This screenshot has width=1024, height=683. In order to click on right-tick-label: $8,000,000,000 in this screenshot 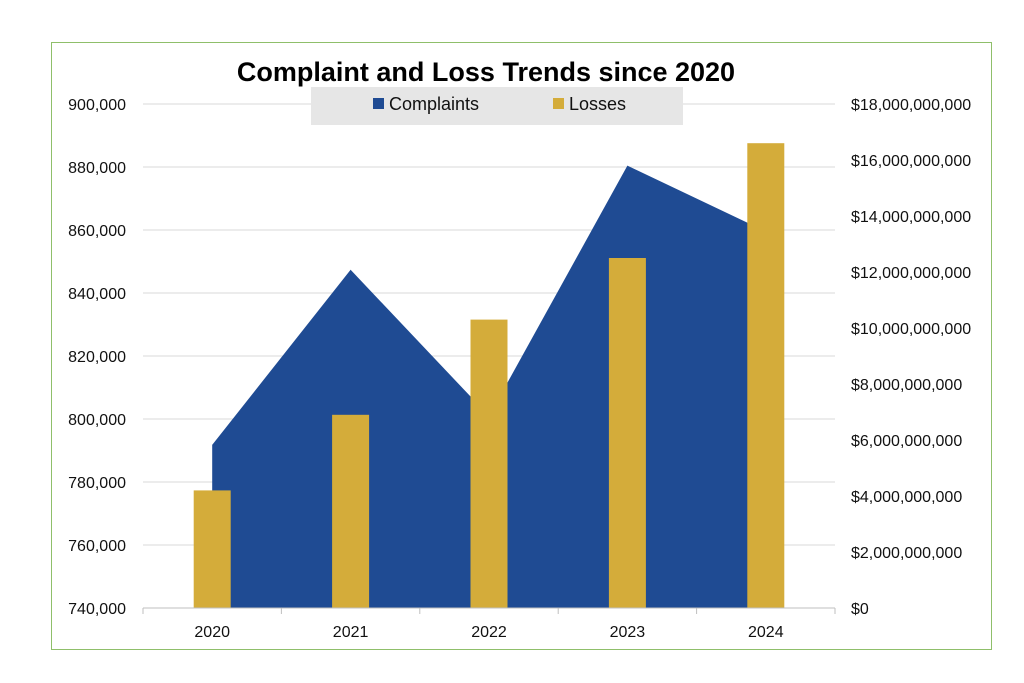, I will do `click(906, 385)`.